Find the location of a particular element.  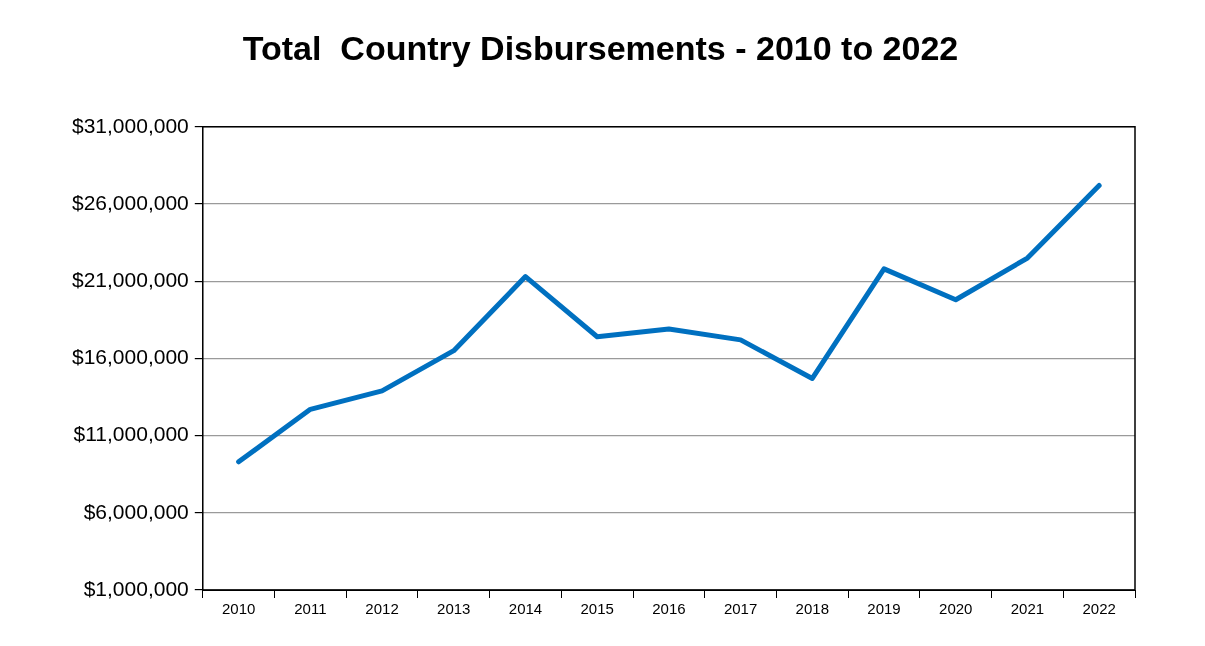

y-tick-label: $26,000,000 is located at coordinates (130, 202).